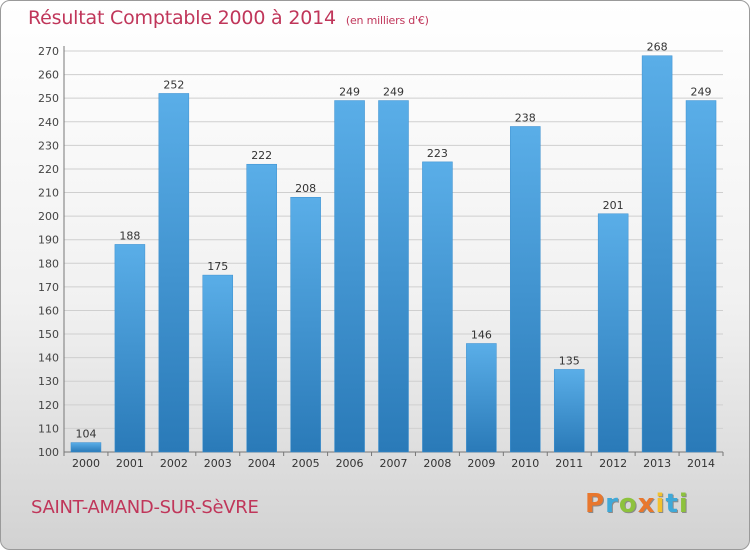  I want to click on chart-title-text: Résultat Comptable 2000 à 2014, so click(182, 18).